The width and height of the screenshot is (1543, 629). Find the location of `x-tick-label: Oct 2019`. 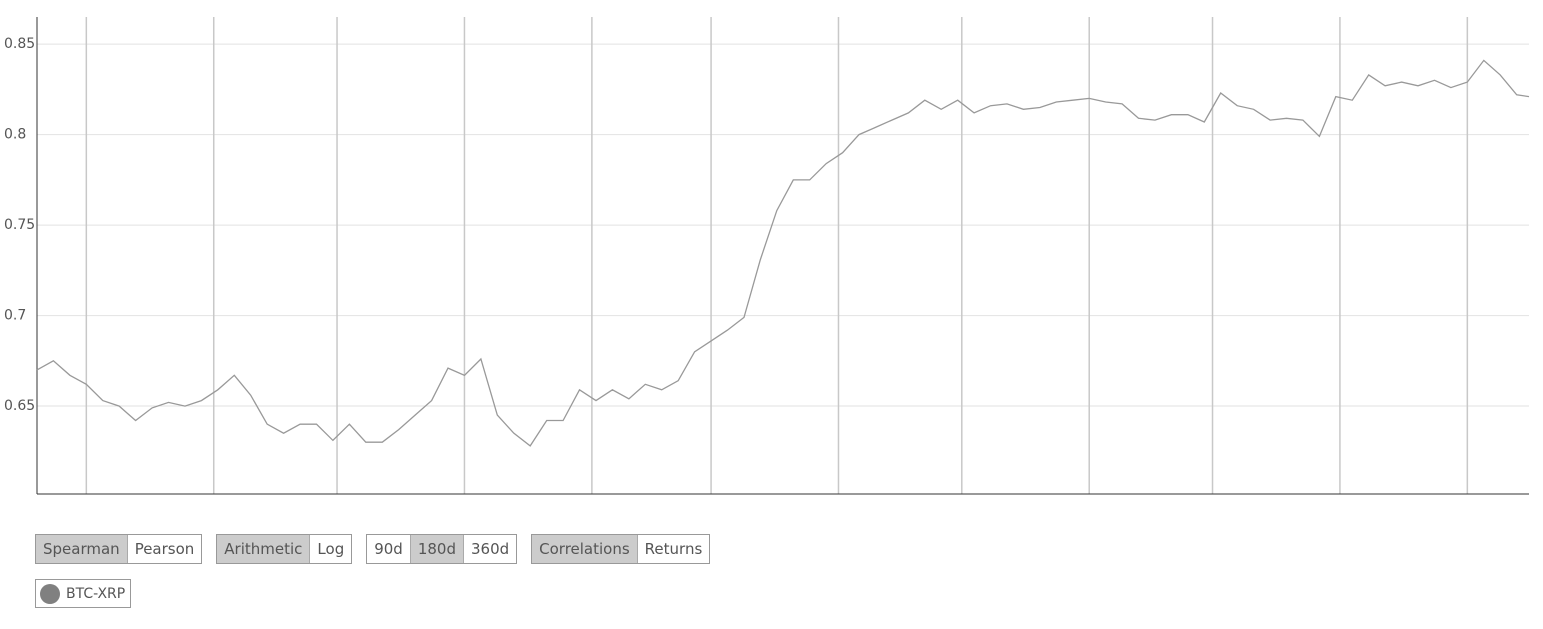

x-tick-label: Oct 2019 is located at coordinates (86, 504).